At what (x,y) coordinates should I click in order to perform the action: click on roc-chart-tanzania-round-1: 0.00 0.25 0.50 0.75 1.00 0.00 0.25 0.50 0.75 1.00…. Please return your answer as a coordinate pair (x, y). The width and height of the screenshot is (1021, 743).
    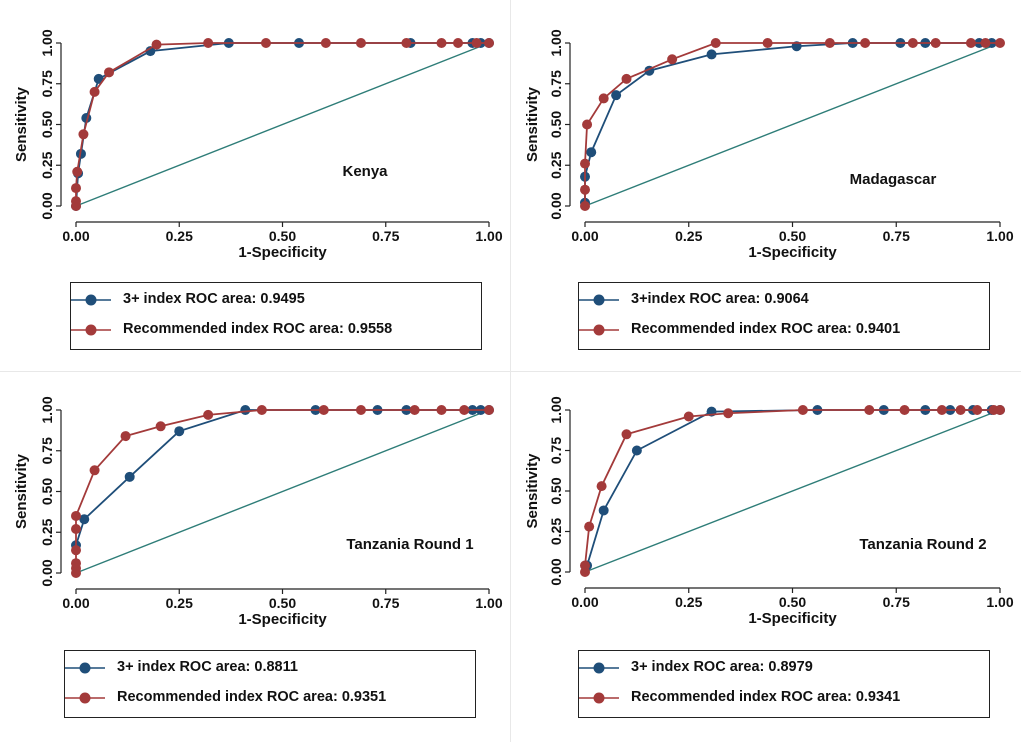
    Looking at the image, I should click on (258, 512).